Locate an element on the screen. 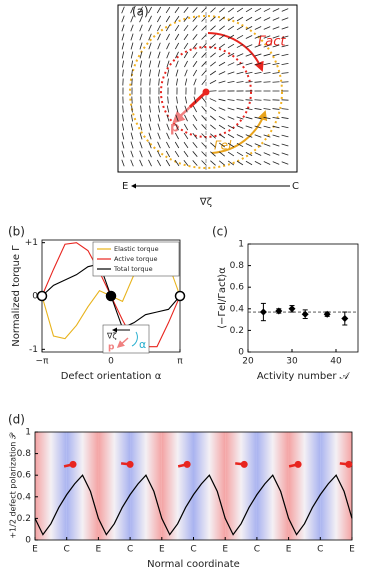 This screenshot has height=588, width=392. y-tick-label: 0.6 is located at coordinates (237, 288).